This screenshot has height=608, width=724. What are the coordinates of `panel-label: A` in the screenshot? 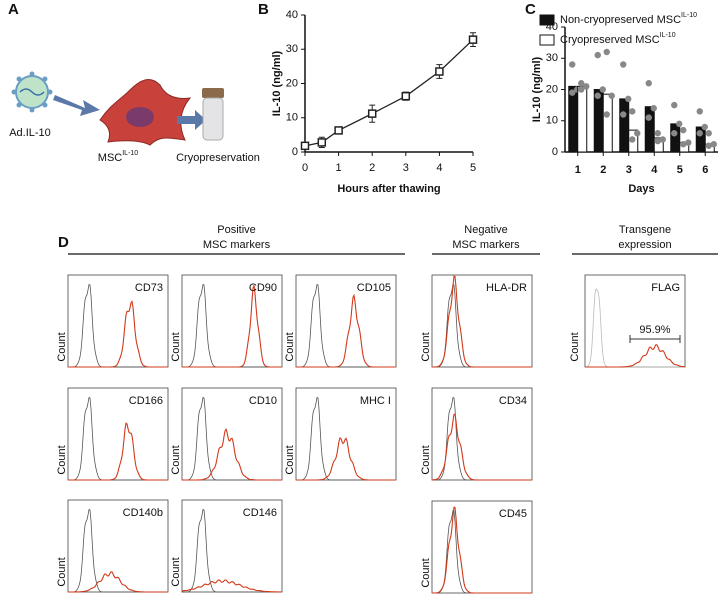 It's located at (13, 9).